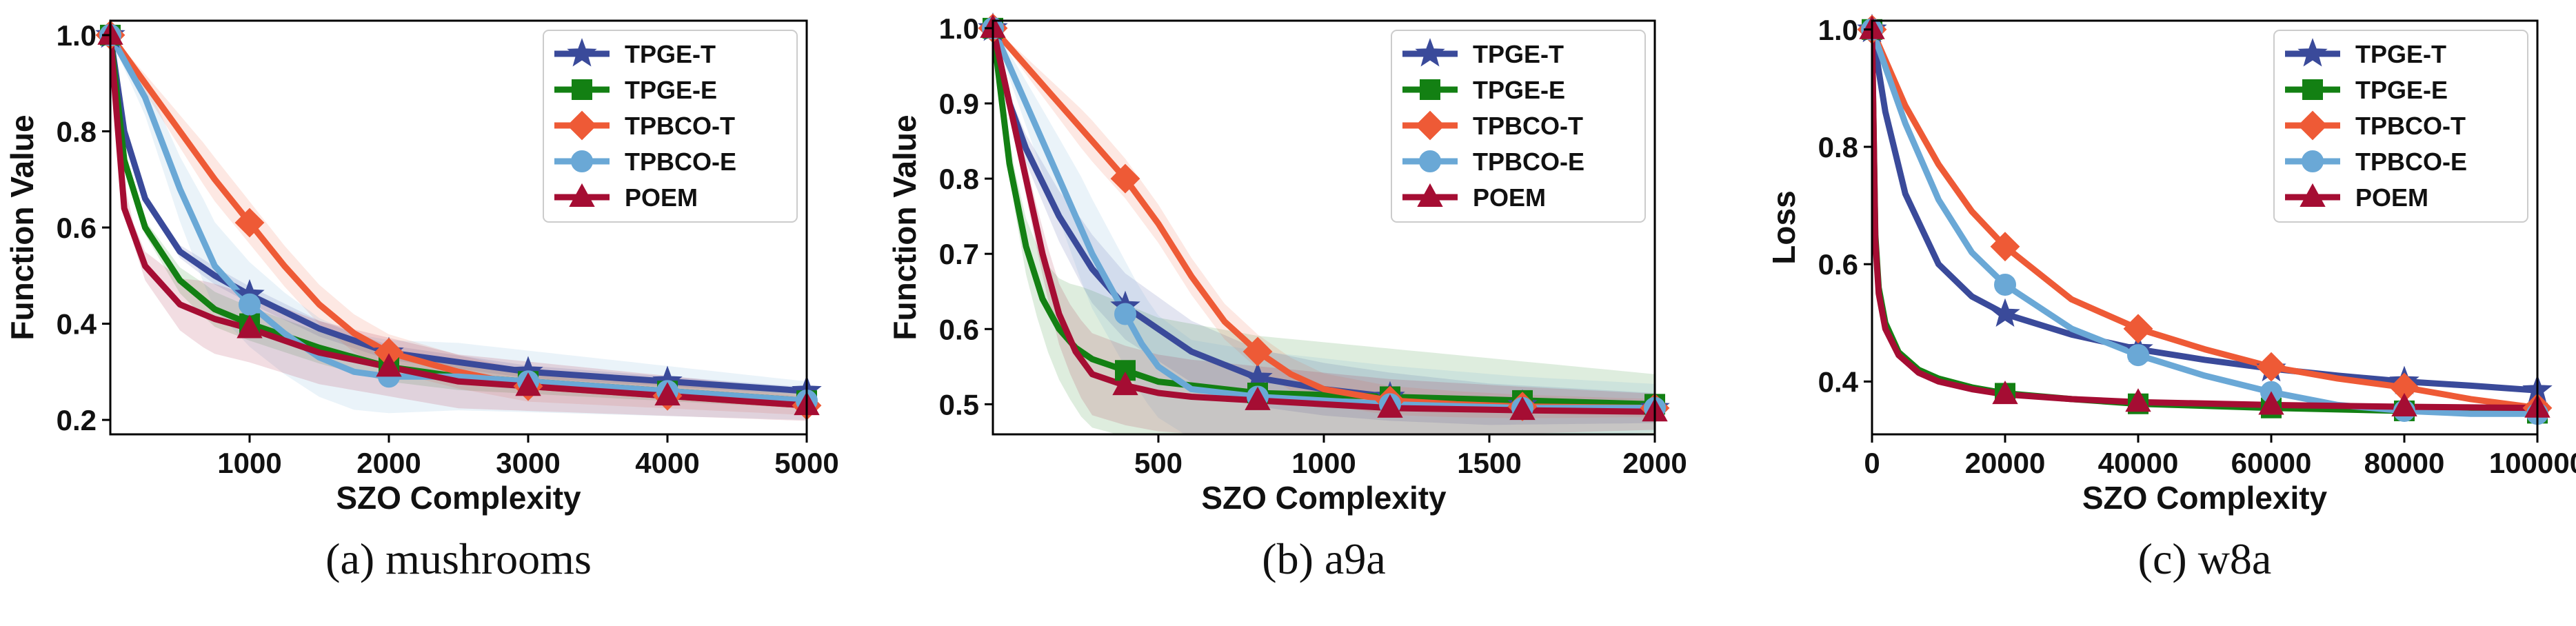  Describe the element at coordinates (2138, 463) in the screenshot. I see `x-tick-label: 40000` at that location.